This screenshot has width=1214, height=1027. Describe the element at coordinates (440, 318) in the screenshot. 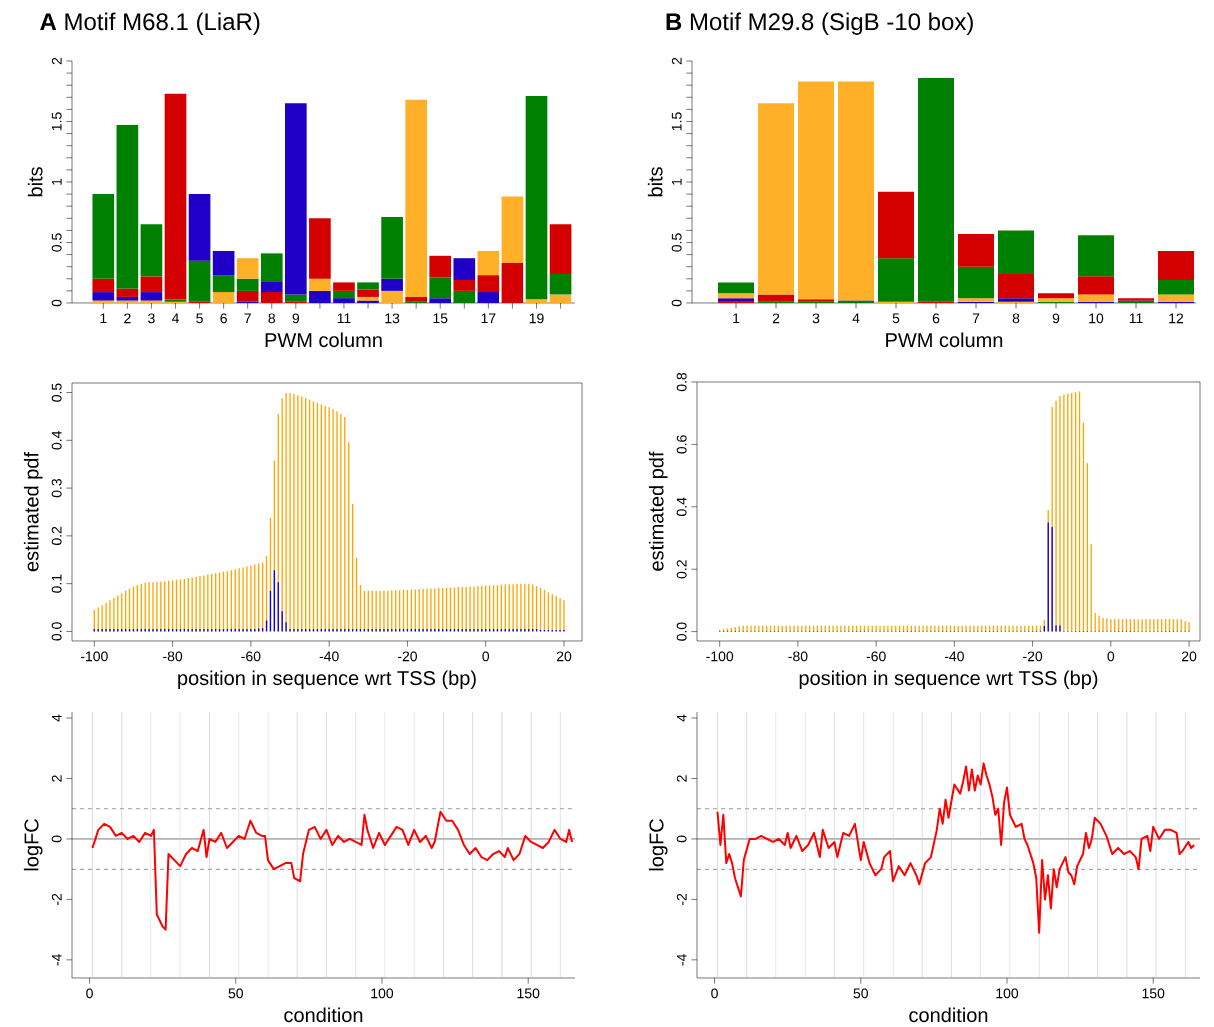

I see `x-tick-label: 15` at that location.